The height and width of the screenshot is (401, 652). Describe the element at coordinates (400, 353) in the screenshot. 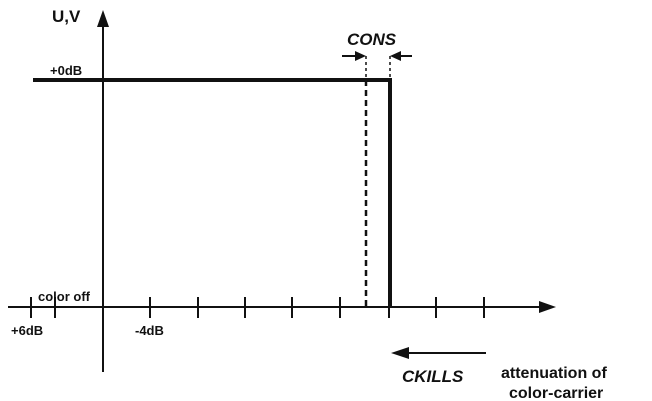

I see `ckills-arrowhead` at that location.